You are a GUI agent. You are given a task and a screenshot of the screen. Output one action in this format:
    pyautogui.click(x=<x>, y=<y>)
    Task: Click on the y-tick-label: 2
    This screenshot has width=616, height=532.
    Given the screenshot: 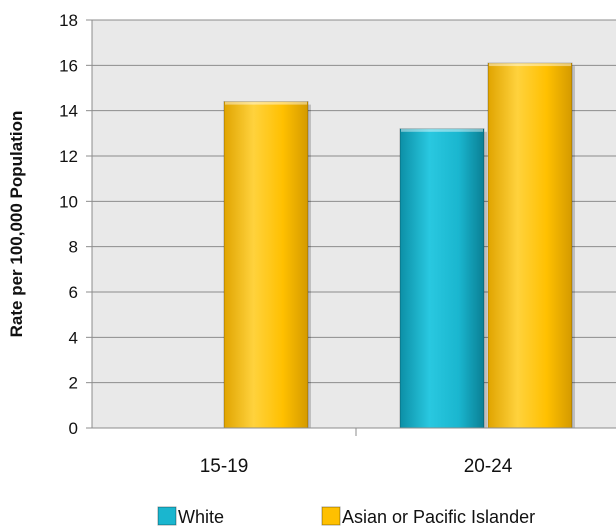 What is the action you would take?
    pyautogui.click(x=73, y=383)
    